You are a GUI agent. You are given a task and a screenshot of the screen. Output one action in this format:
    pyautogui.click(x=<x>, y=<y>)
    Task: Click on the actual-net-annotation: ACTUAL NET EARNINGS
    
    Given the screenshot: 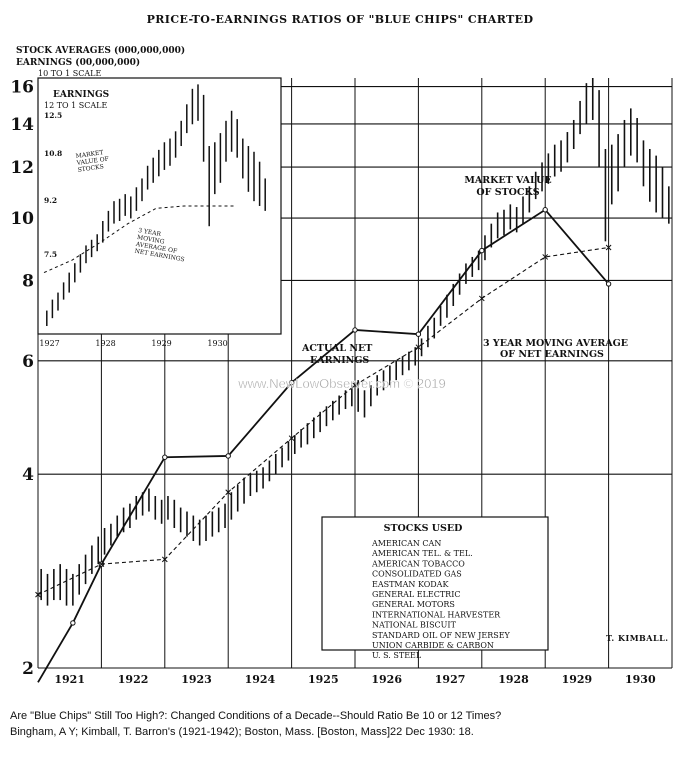 What is the action you would take?
    pyautogui.click(x=336, y=354)
    